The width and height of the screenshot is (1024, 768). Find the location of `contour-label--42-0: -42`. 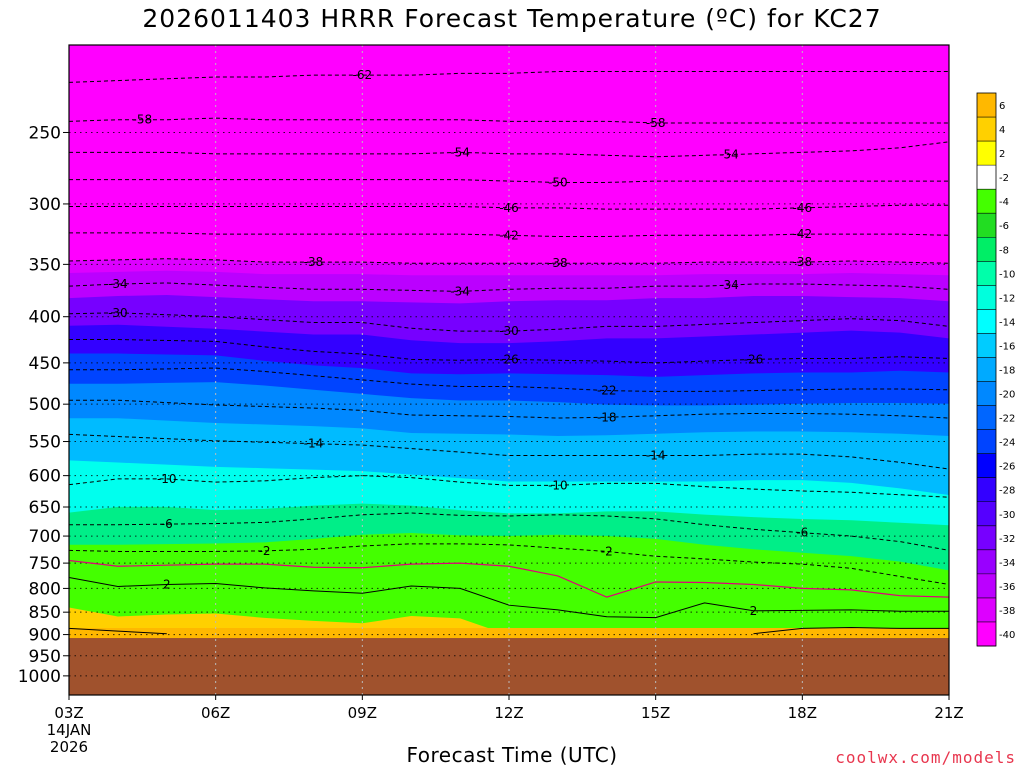

contour-label--42-0: -42 is located at coordinates (509, 235).